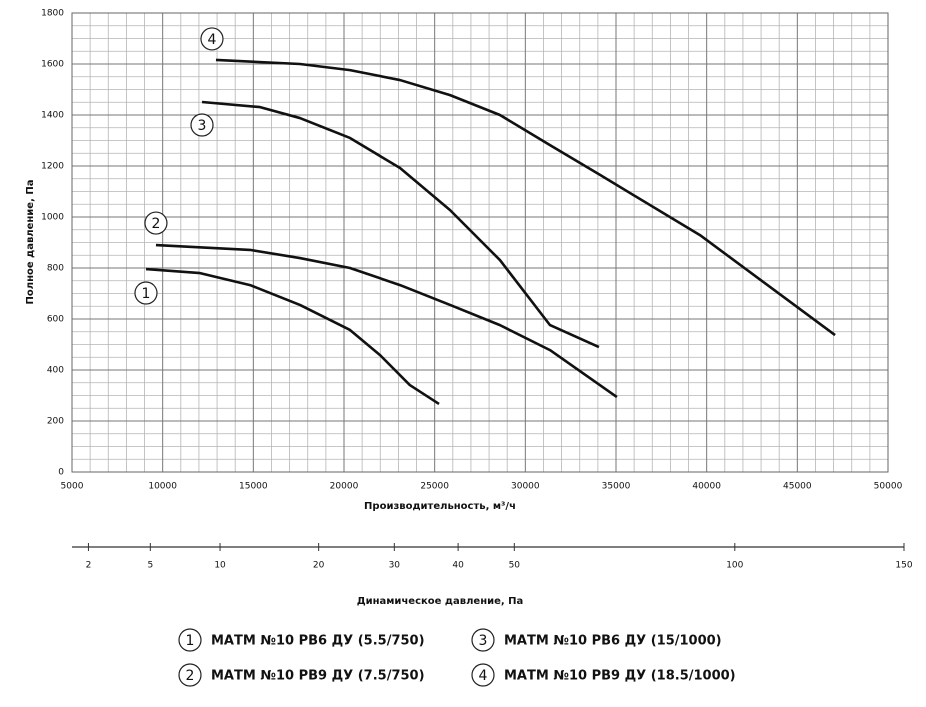  I want to click on legend-label: МАТМ №10 РВ6 ДУ (5.5/750), so click(318, 641).